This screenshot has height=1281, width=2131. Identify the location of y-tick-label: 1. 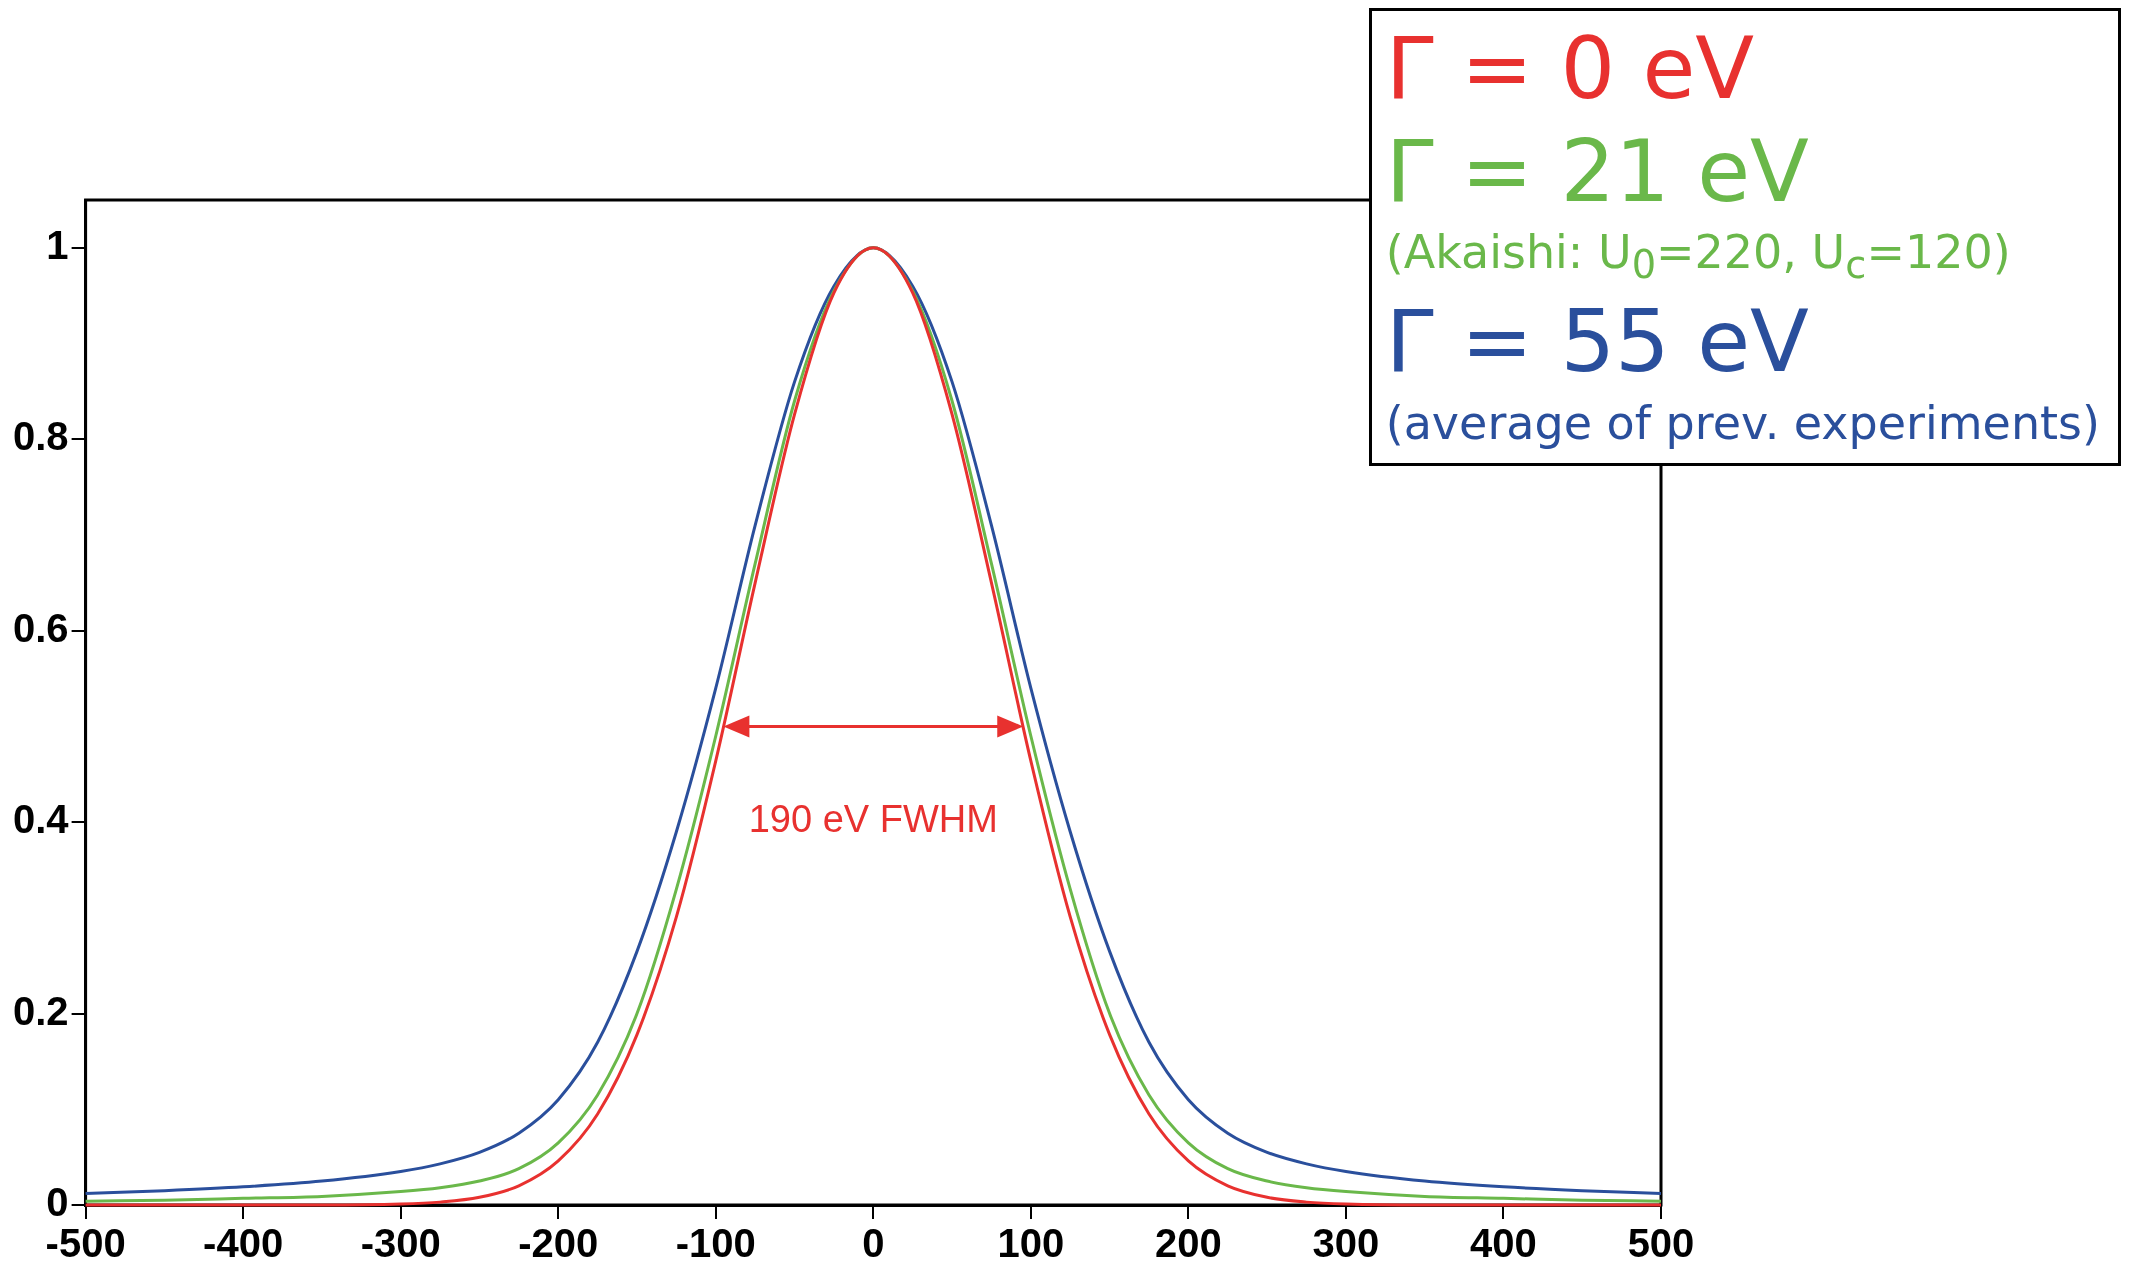
(57, 244).